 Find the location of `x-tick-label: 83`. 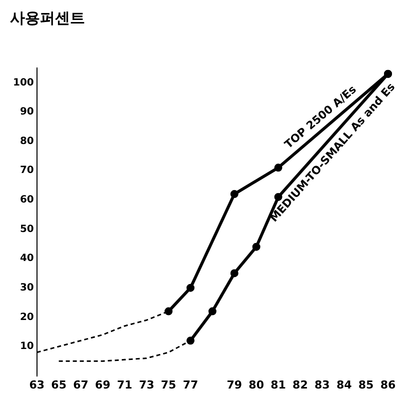

x-tick-label: 83 is located at coordinates (322, 385).